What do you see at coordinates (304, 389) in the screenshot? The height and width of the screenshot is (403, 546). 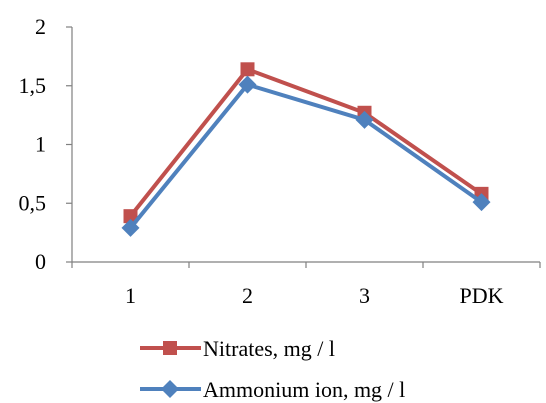 I see `legend-label: Ammonium ion, mg / l` at bounding box center [304, 389].